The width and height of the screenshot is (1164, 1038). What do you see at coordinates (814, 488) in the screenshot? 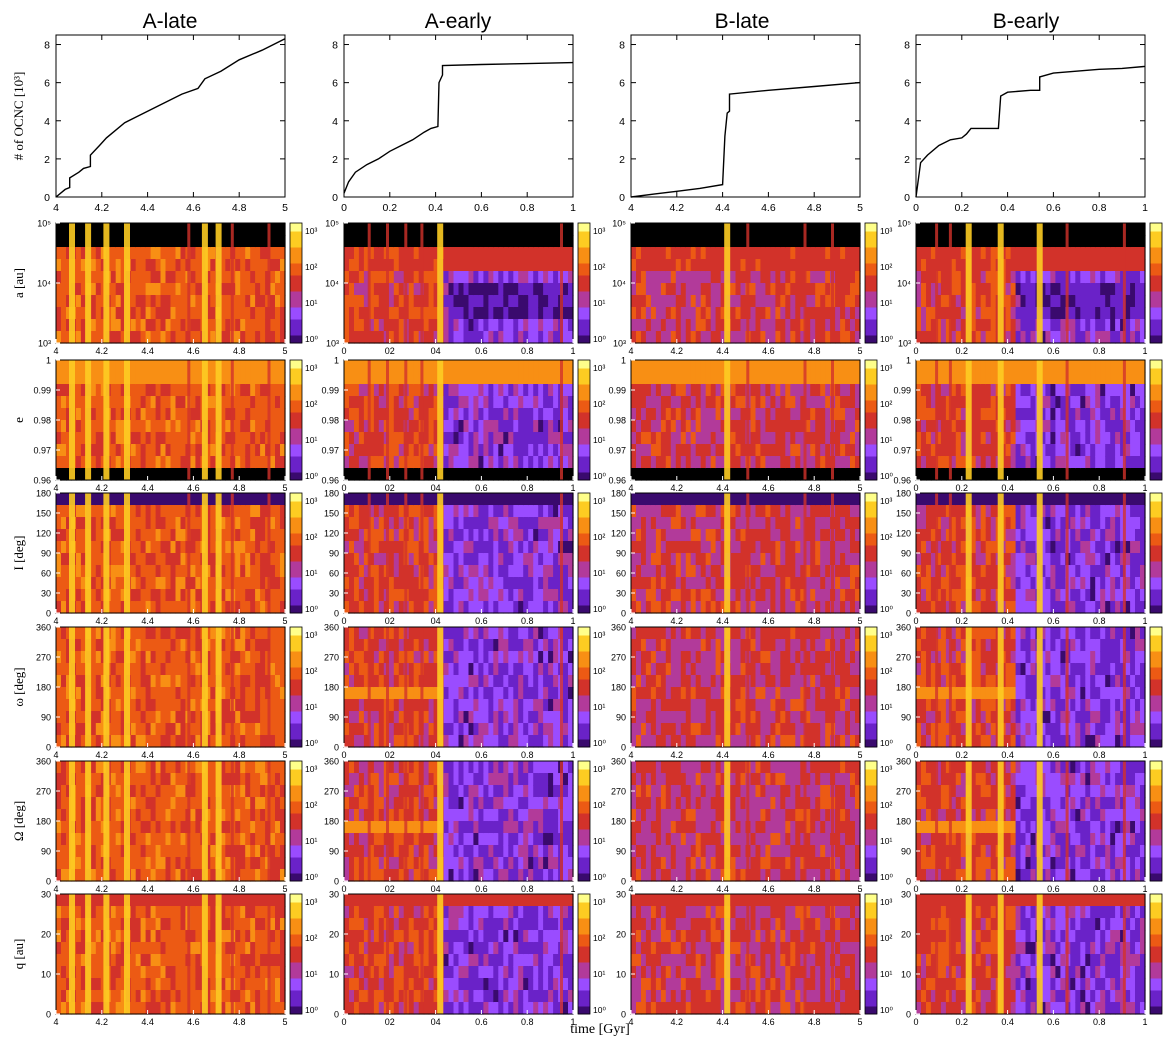
I see `x-tick-label: 4.8` at bounding box center [814, 488].